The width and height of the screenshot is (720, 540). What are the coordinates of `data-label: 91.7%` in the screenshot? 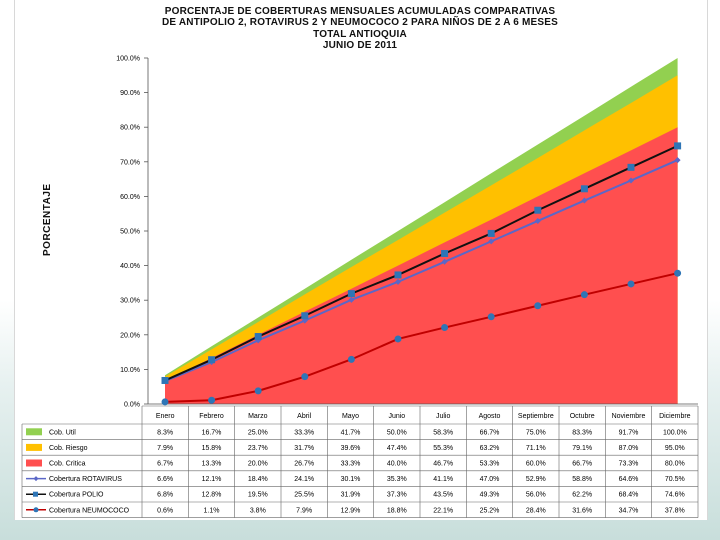 It's located at (629, 432).